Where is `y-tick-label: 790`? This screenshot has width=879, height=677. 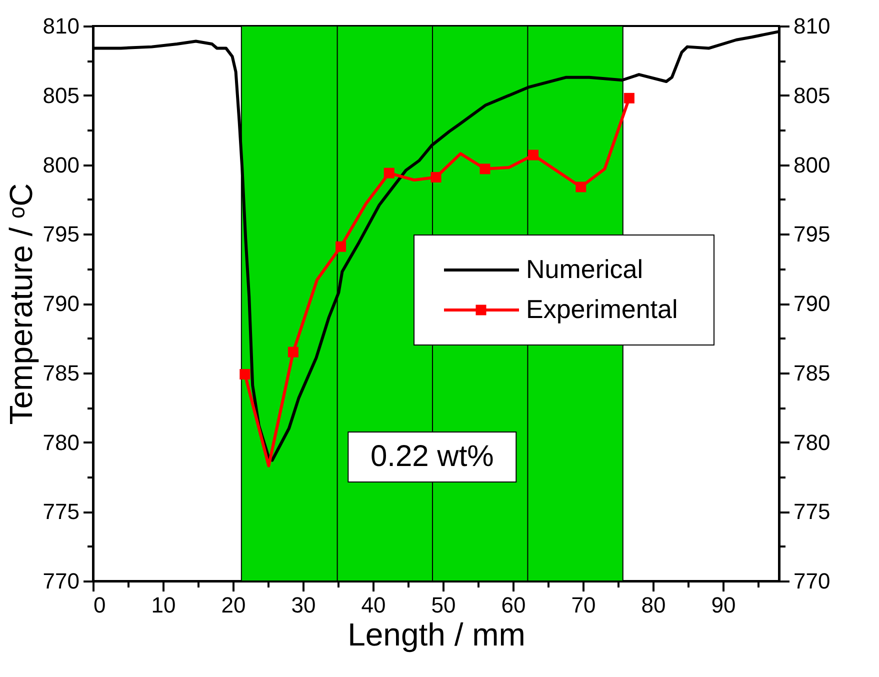
y-tick-label: 790 is located at coordinates (61, 303).